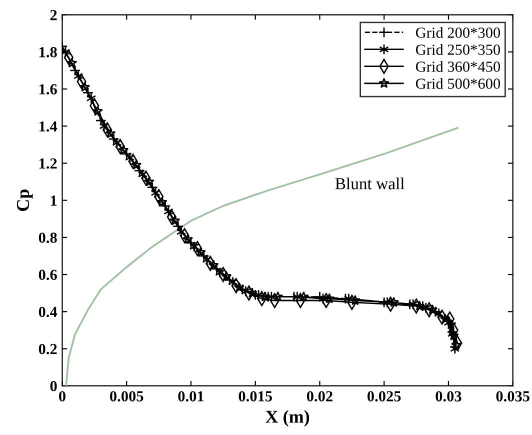 This screenshot has height=435, width=532. What do you see at coordinates (53, 201) in the screenshot?
I see `y-tick-label: 1` at bounding box center [53, 201].